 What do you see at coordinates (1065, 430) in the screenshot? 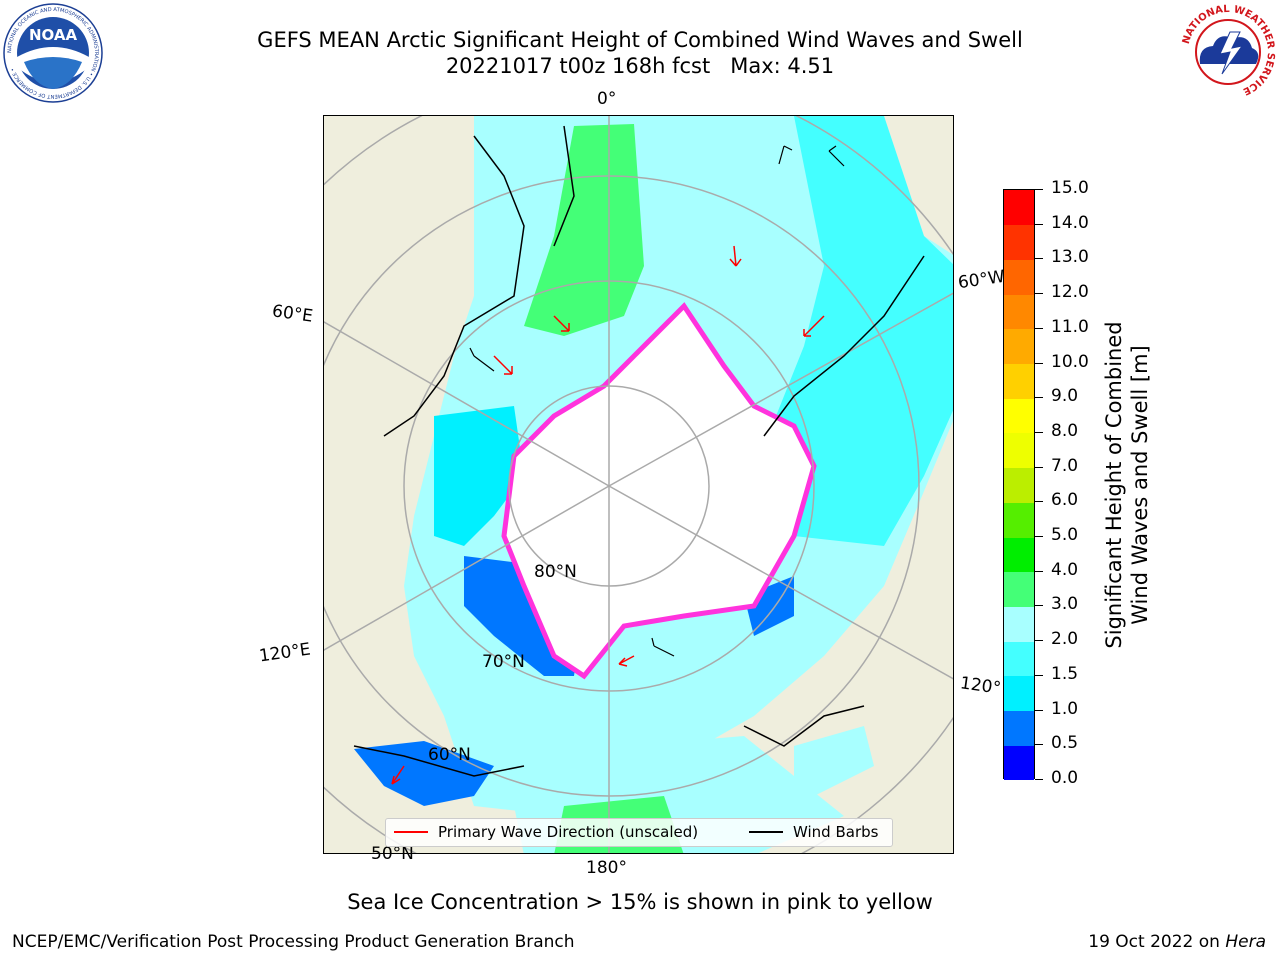
I see `colorbar-tick-label: 8.0` at bounding box center [1065, 430].